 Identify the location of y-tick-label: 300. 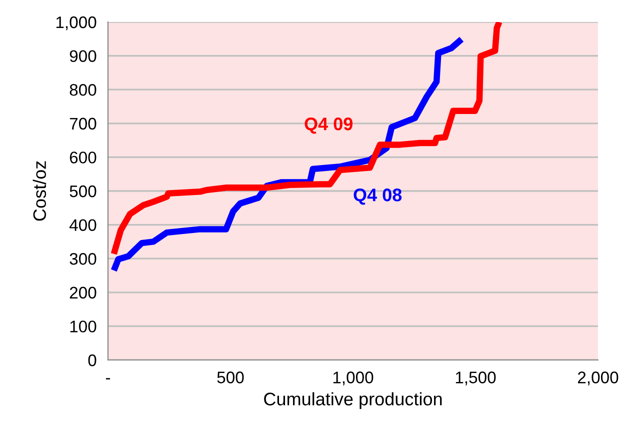
(83, 259).